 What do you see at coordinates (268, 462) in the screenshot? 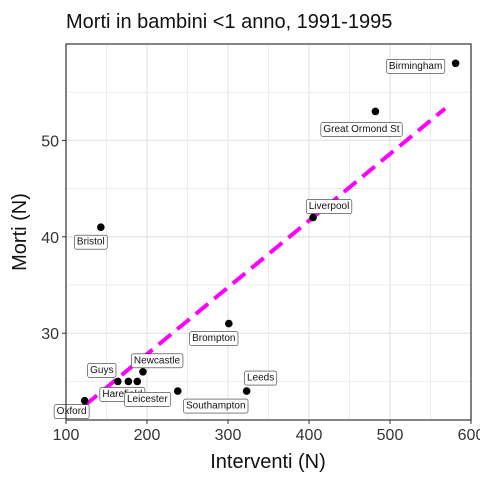
I see `x-axis-label: Interventi (N)` at bounding box center [268, 462].